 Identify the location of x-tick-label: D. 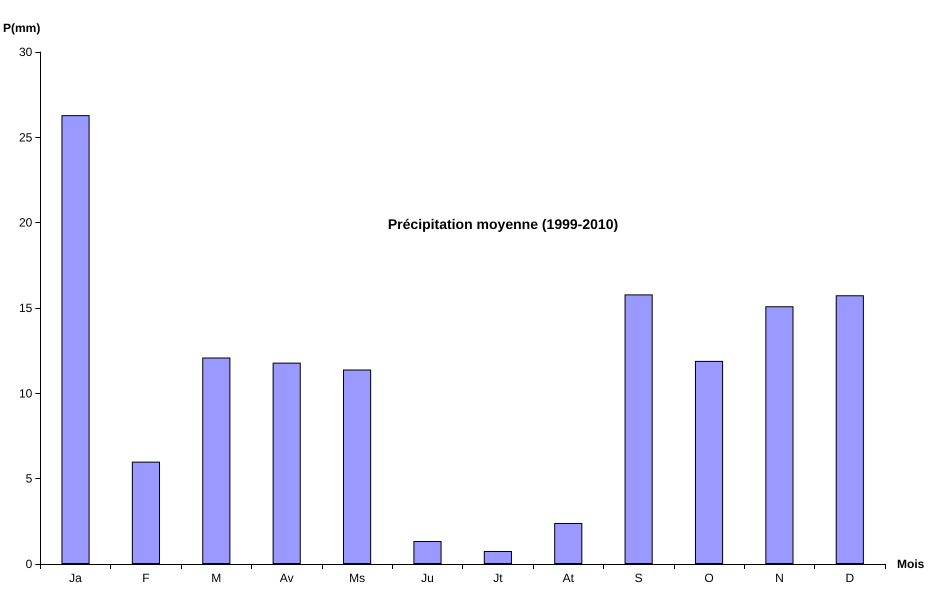
(849, 578).